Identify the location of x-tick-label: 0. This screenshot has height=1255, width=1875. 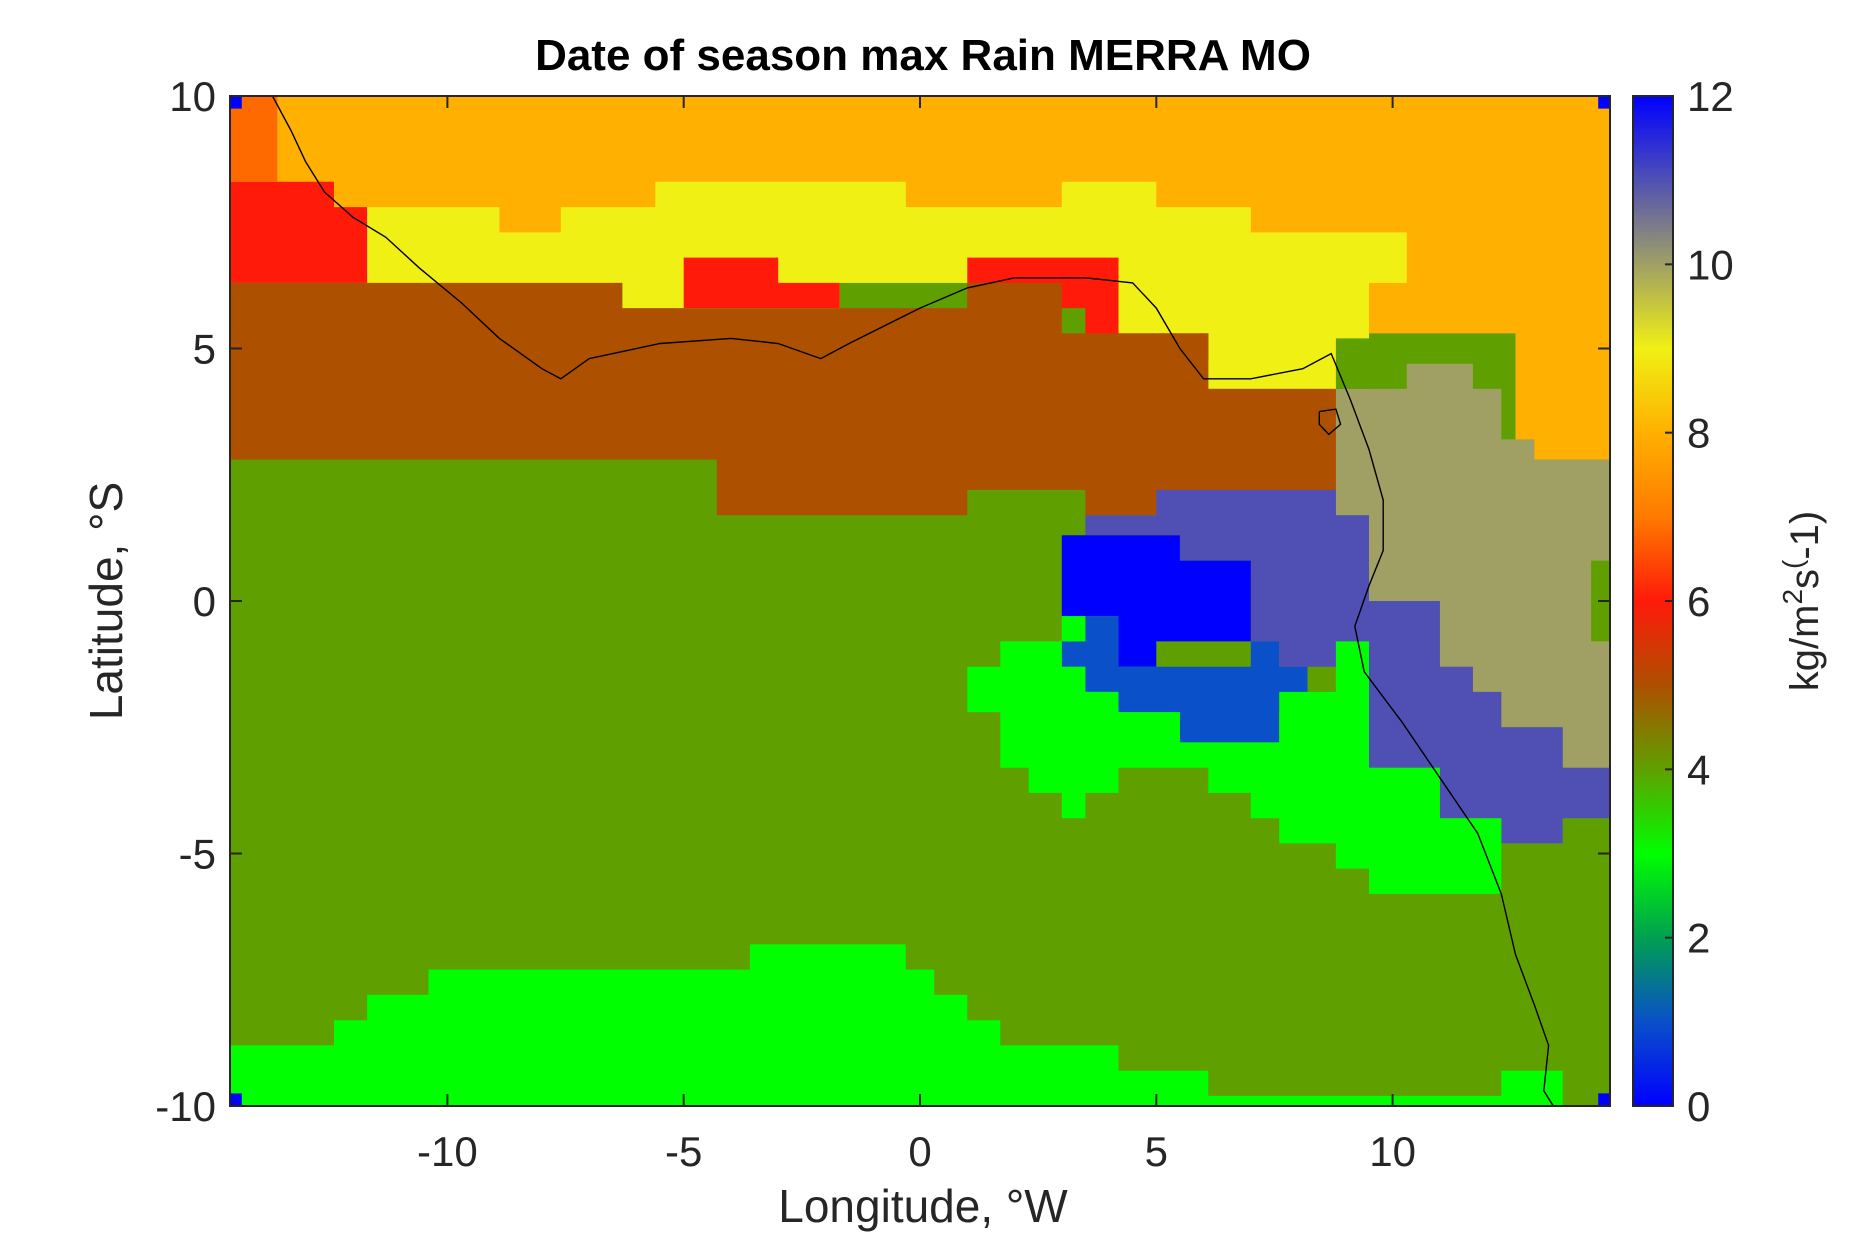
(919, 1151).